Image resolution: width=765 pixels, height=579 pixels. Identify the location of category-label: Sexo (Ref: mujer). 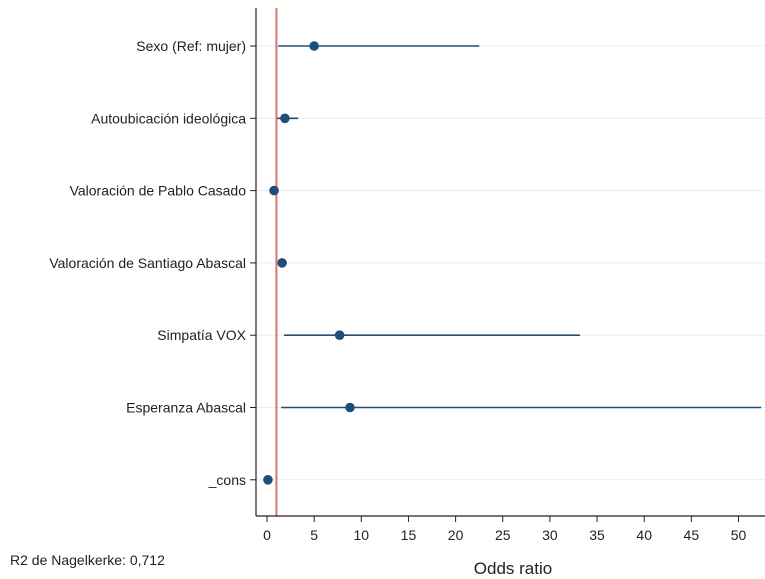
(191, 46).